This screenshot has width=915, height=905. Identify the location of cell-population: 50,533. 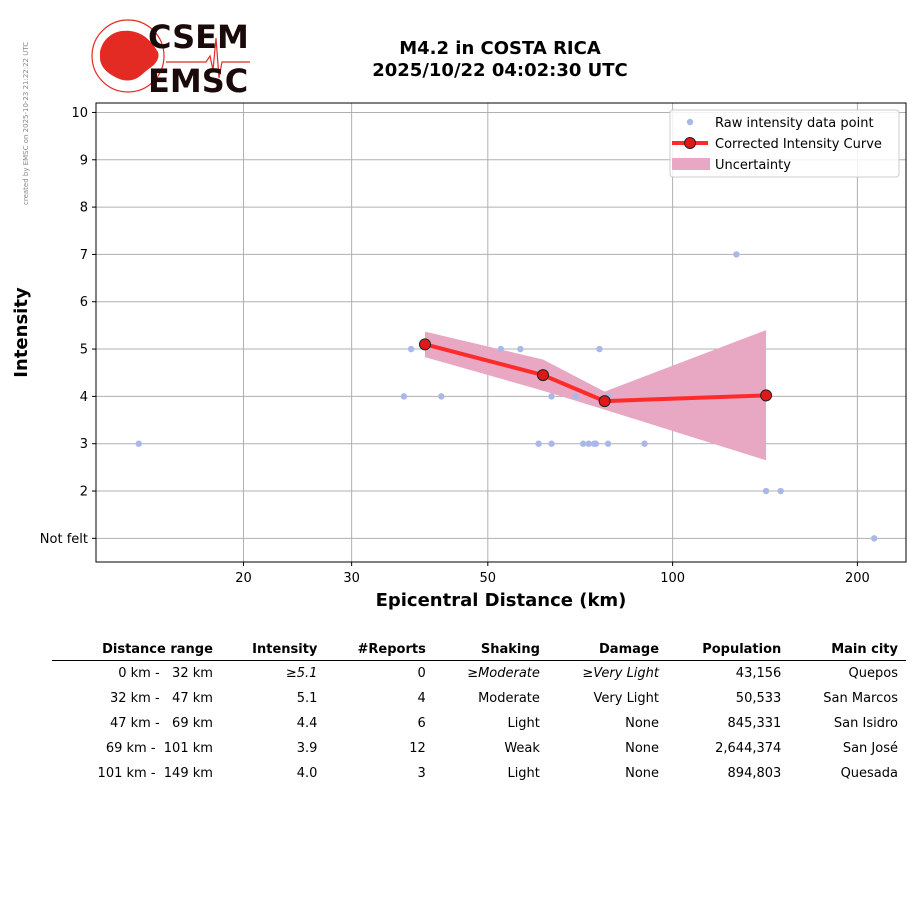
(758, 698).